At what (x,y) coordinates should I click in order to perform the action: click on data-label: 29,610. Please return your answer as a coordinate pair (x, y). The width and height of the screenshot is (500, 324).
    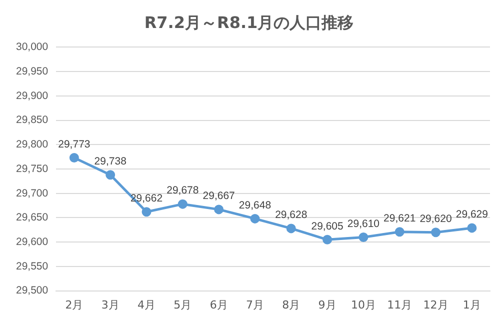
    Looking at the image, I should click on (363, 224).